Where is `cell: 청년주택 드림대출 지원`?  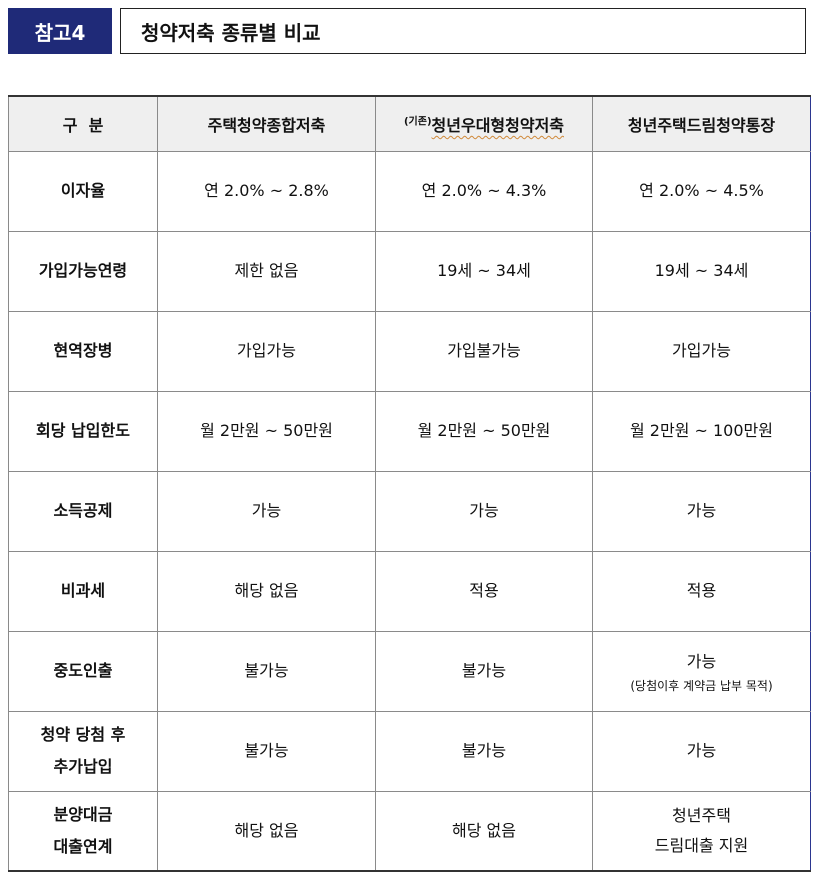 cell: 청년주택 드림대출 지원 is located at coordinates (701, 831).